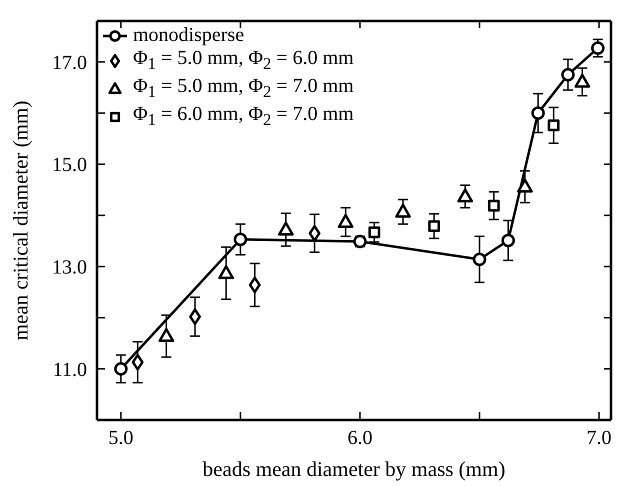 The width and height of the screenshot is (620, 486). Describe the element at coordinates (243, 61) in the screenshot. I see `legend-label: Φ$_{1}$ = 5.0 mm, Φ$_{2}$ = 6.0 mm` at that location.